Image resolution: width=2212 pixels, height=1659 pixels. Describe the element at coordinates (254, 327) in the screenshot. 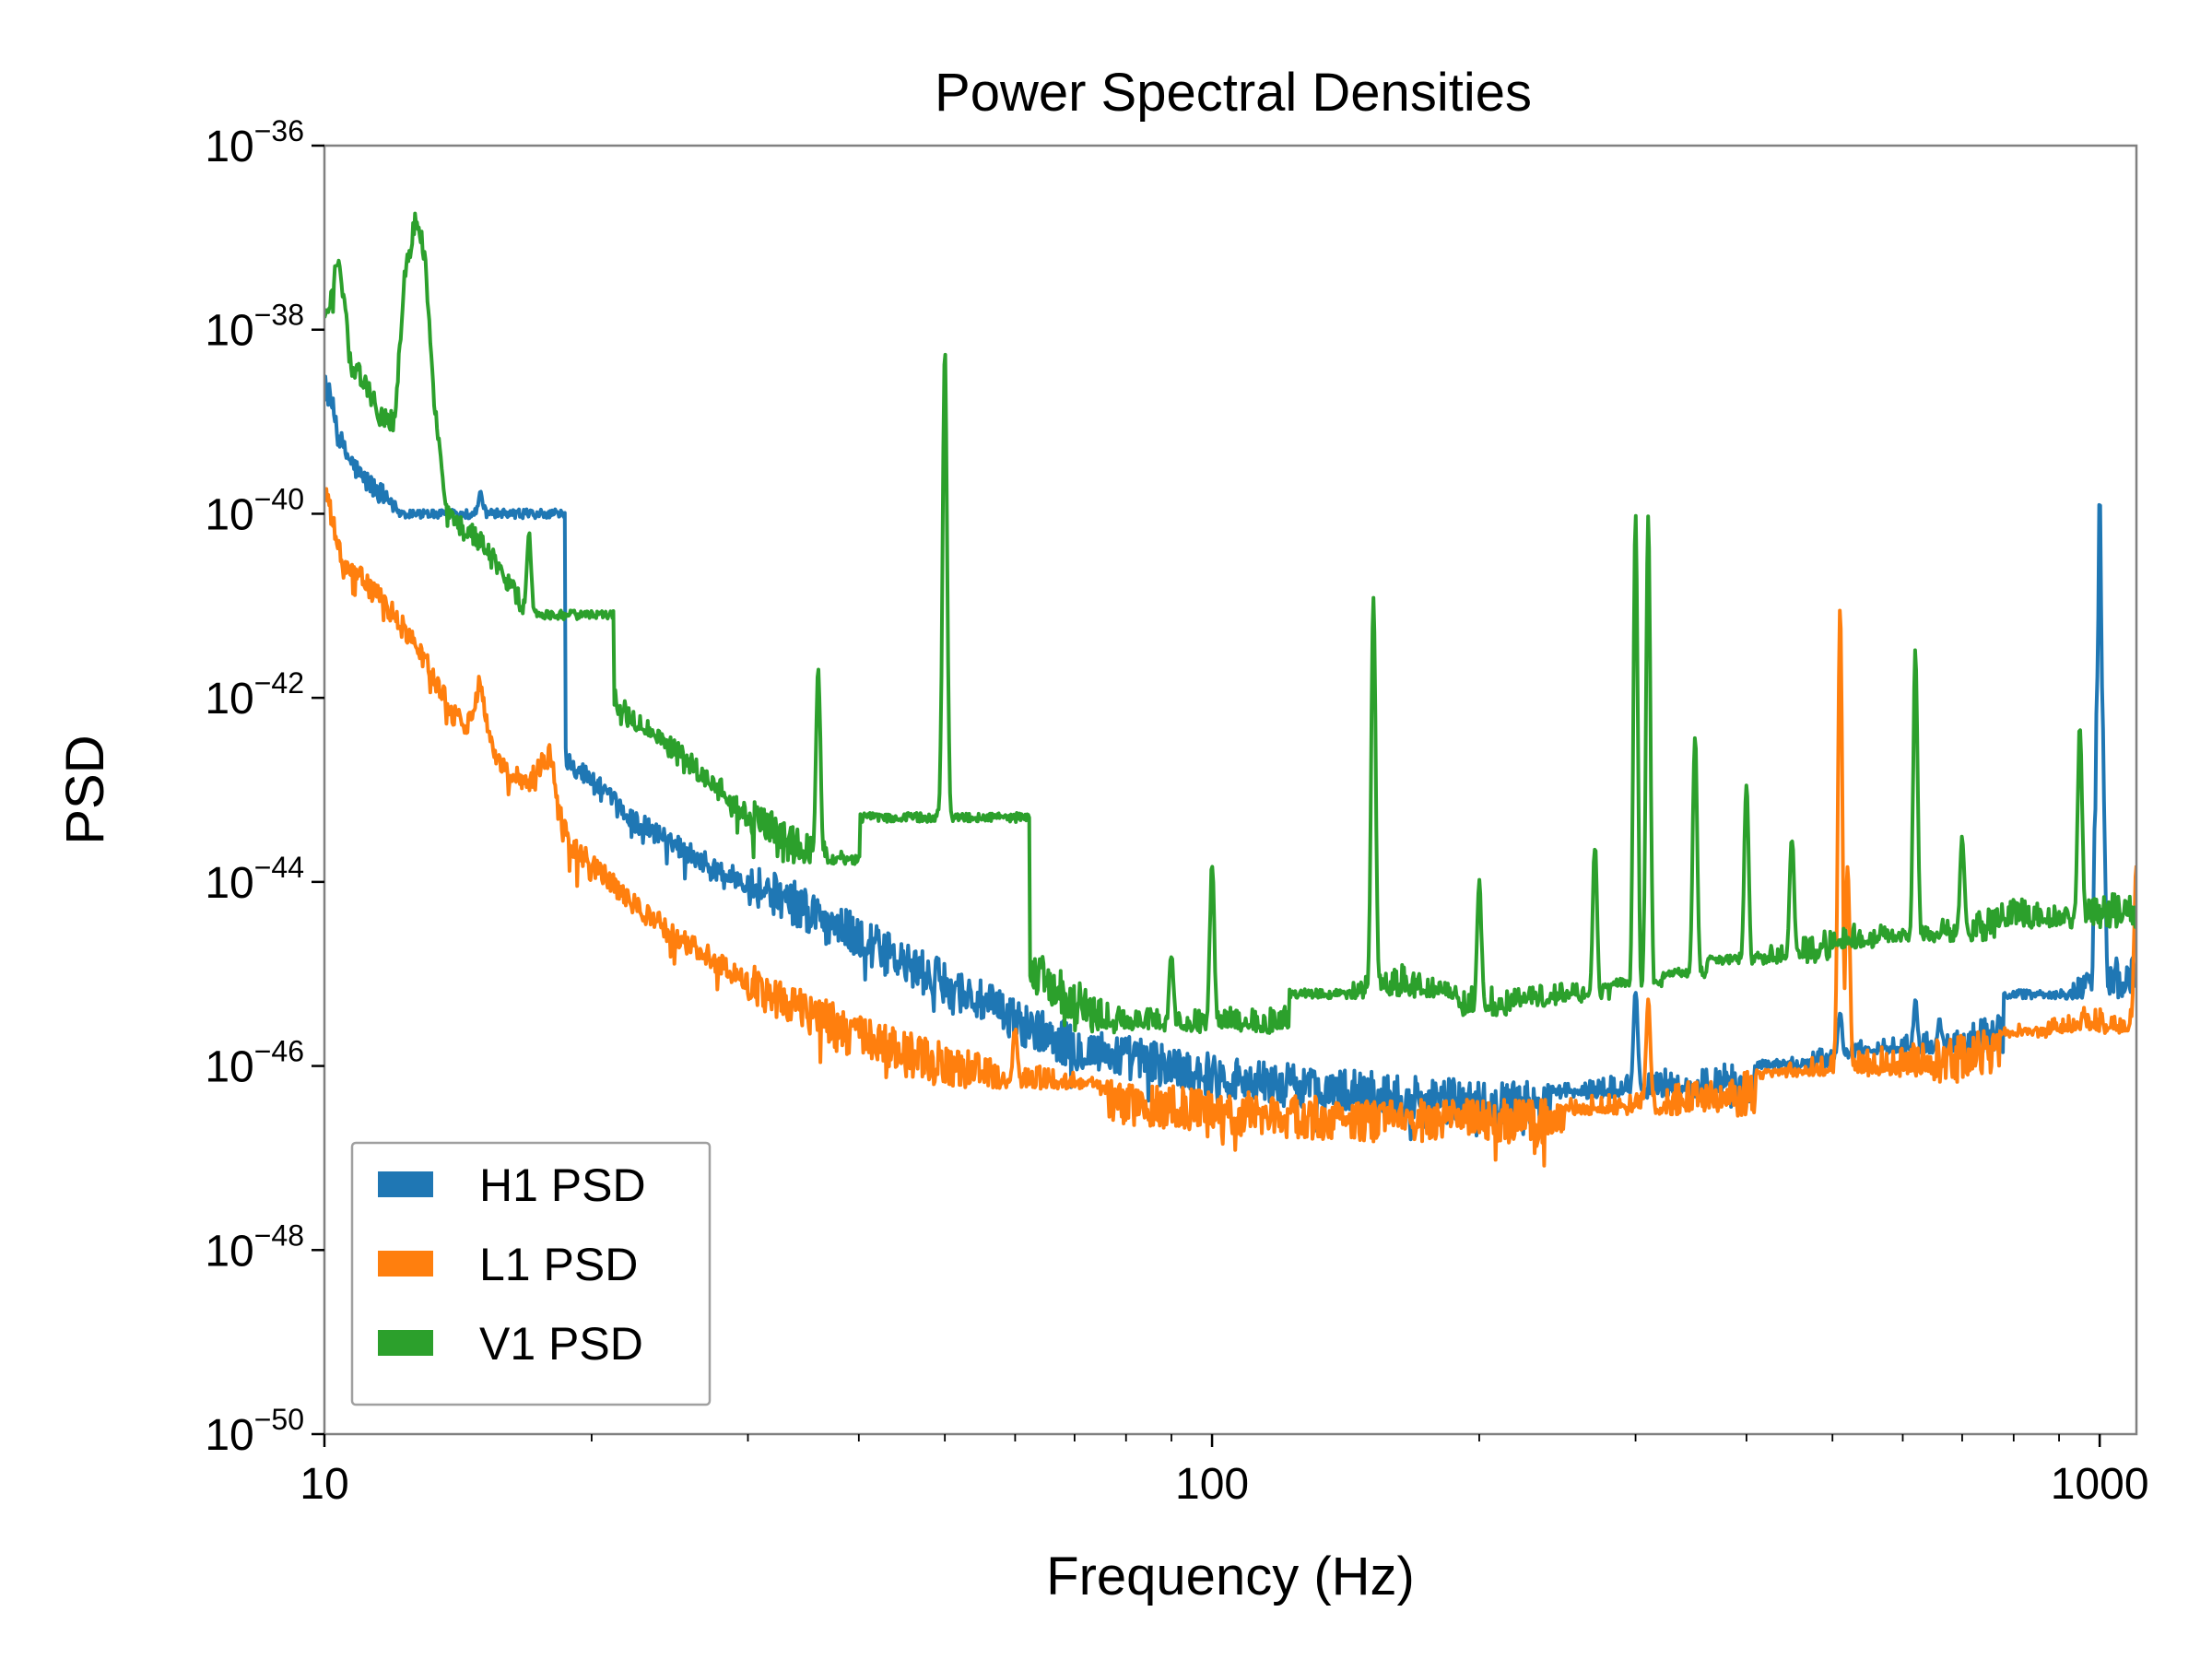

I see `y-tick-label: 10−38` at that location.